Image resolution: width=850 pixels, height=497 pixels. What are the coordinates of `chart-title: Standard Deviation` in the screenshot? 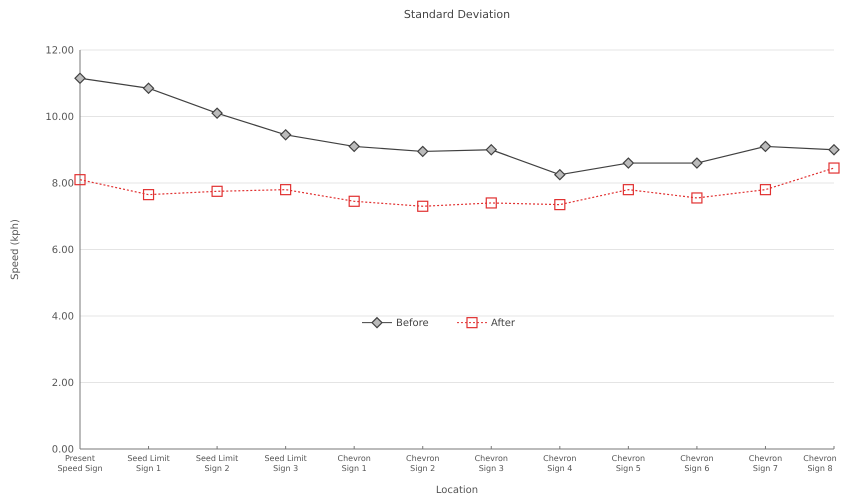 It's located at (457, 14).